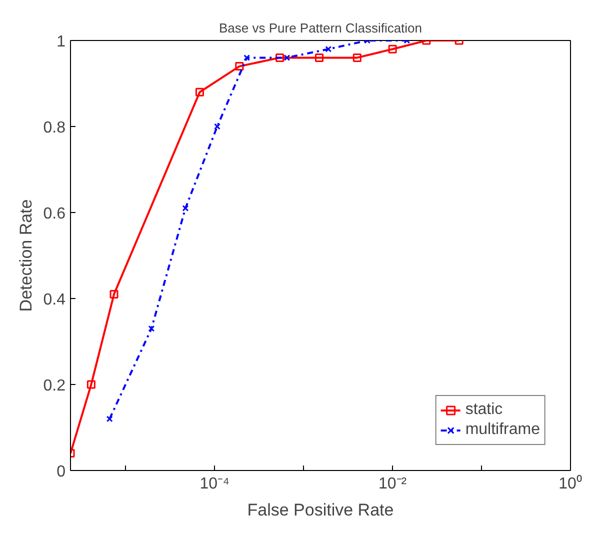 This screenshot has width=608, height=540. What do you see at coordinates (61, 42) in the screenshot?
I see `y-tick-label: 1` at bounding box center [61, 42].